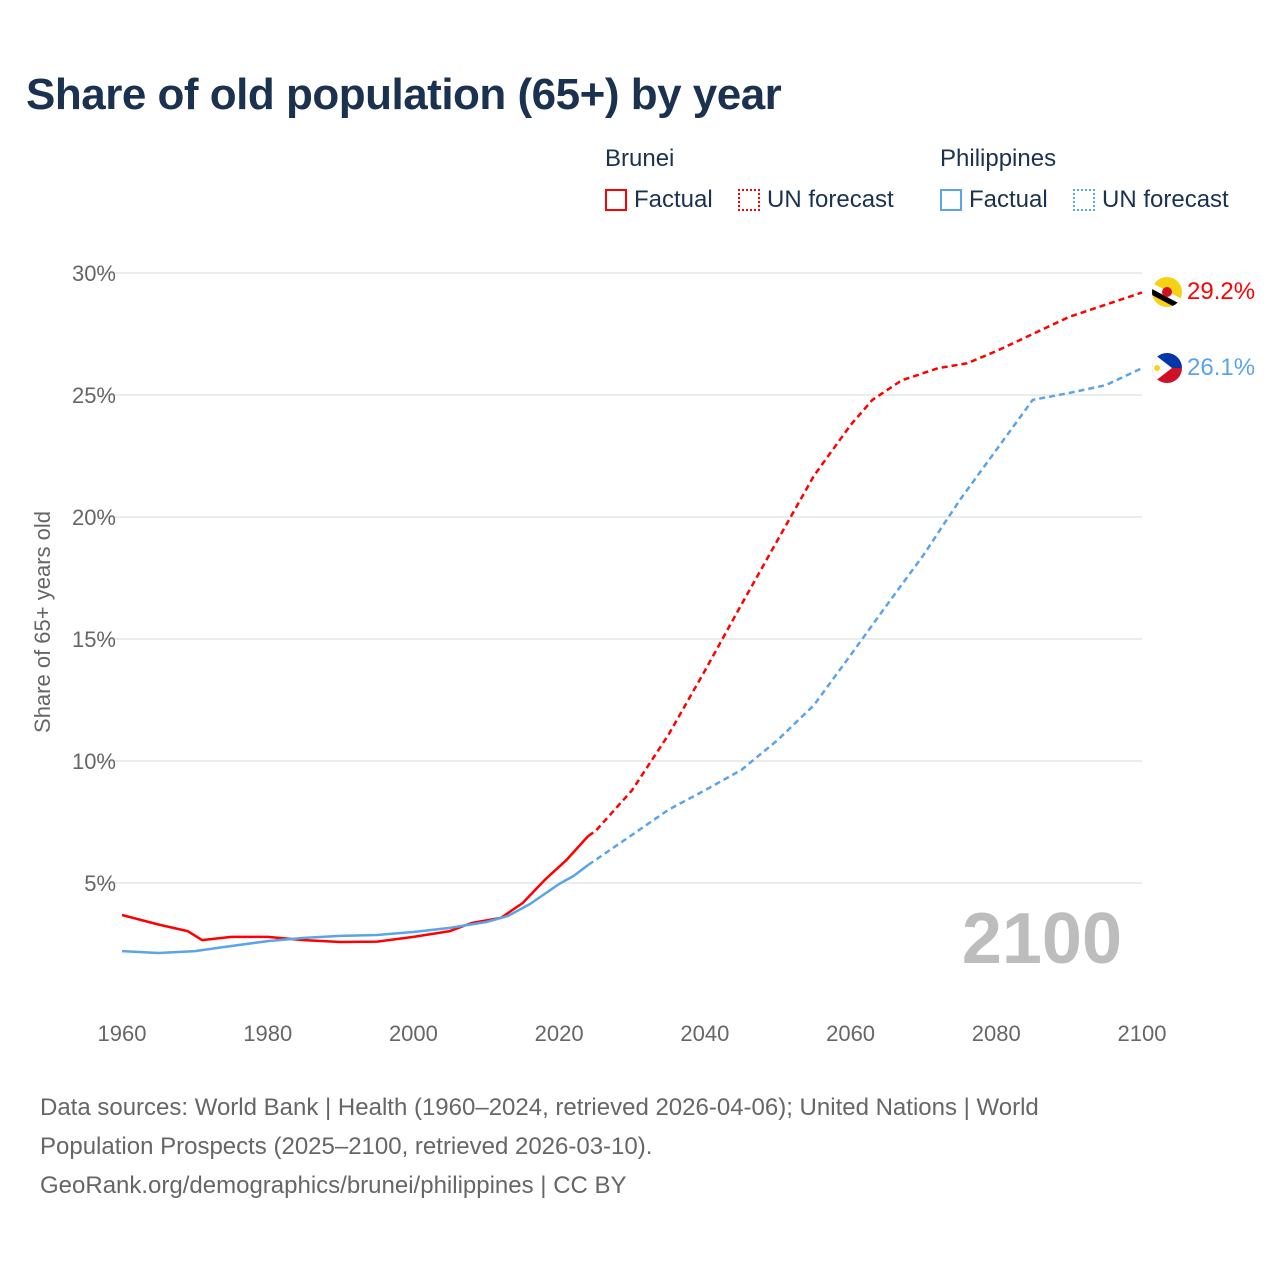 This screenshot has width=1280, height=1280. I want to click on y-tick-label: 20%, so click(94, 517).